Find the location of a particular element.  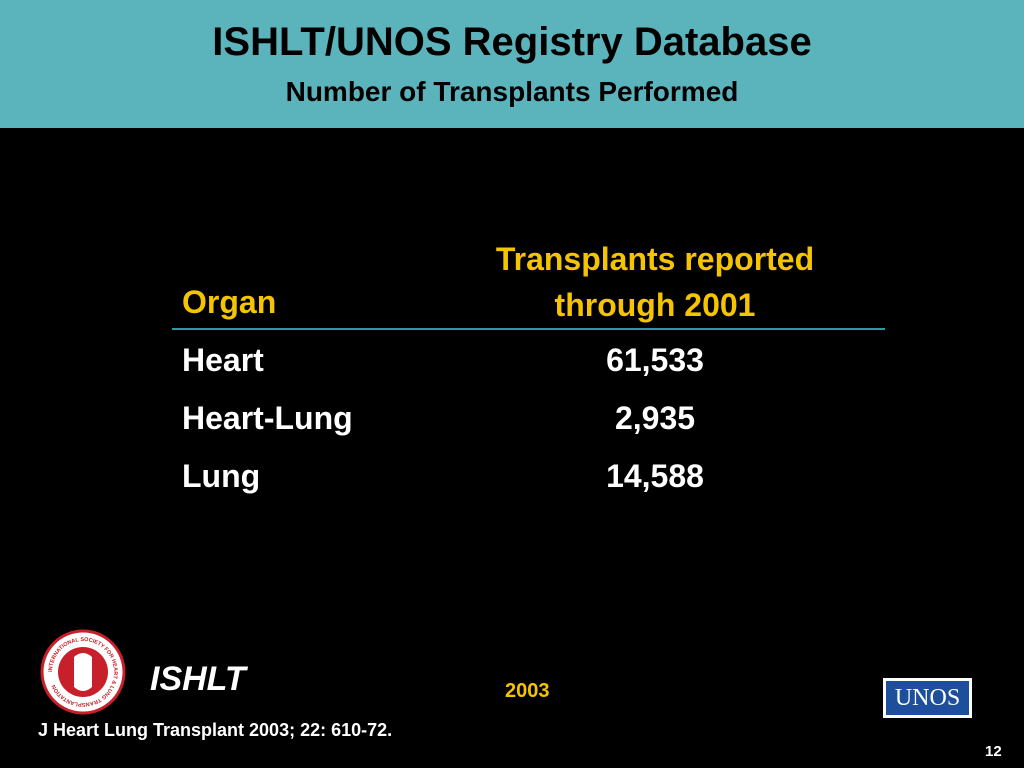

column-header: Organ is located at coordinates (229, 302).